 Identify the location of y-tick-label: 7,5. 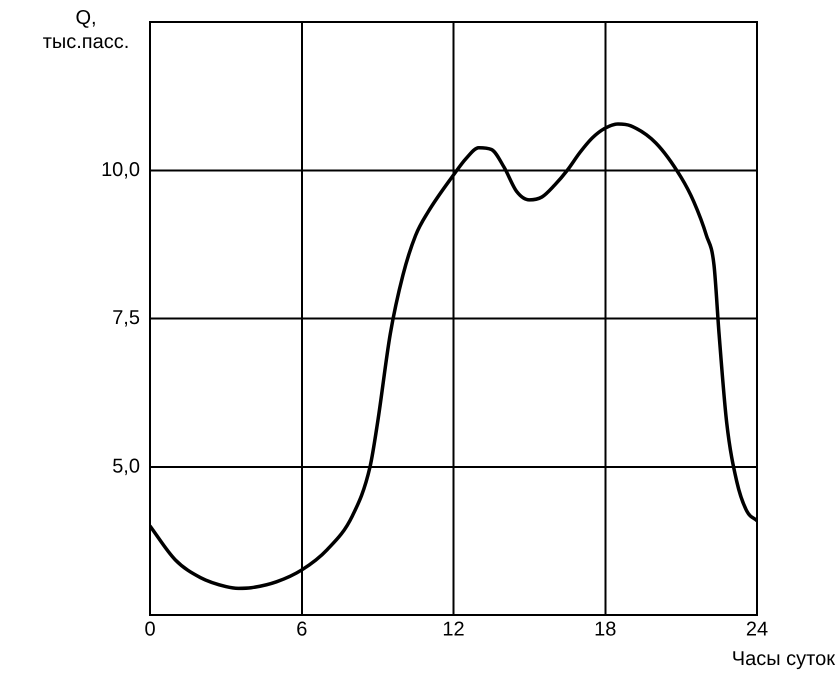
(126, 318).